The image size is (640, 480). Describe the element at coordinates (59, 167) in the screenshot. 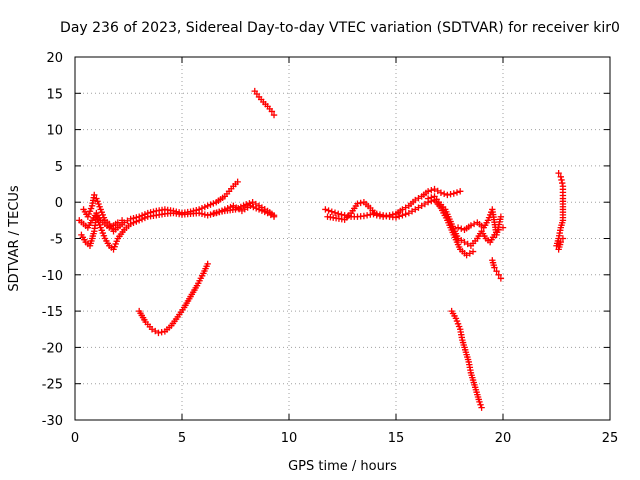

I see `y-tick-label: 5` at that location.